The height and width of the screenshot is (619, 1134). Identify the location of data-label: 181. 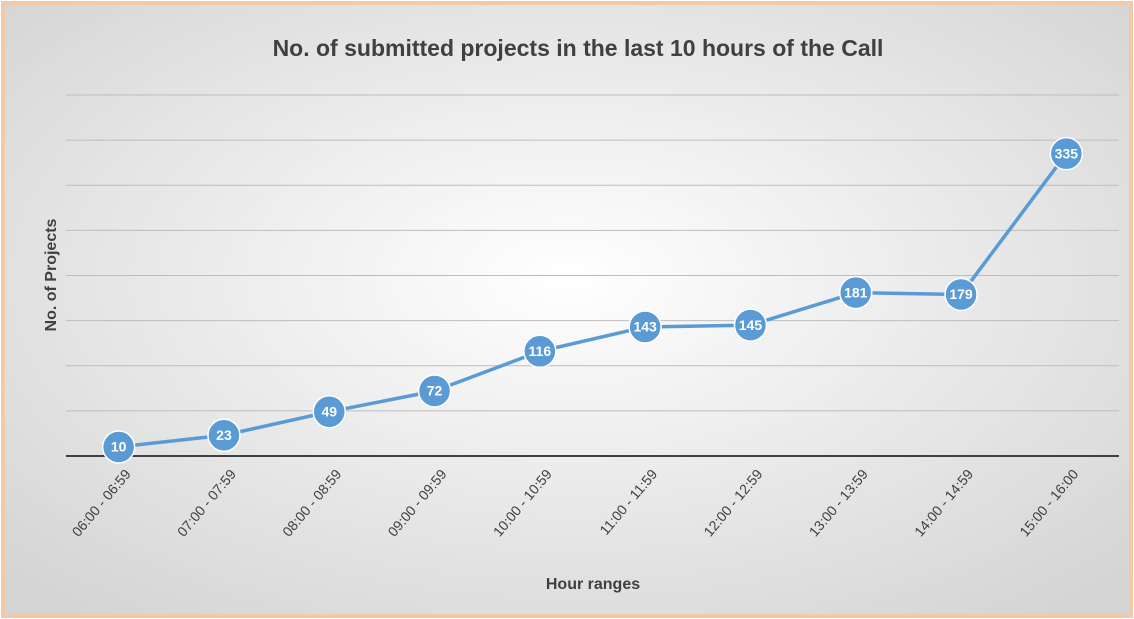
(856, 292).